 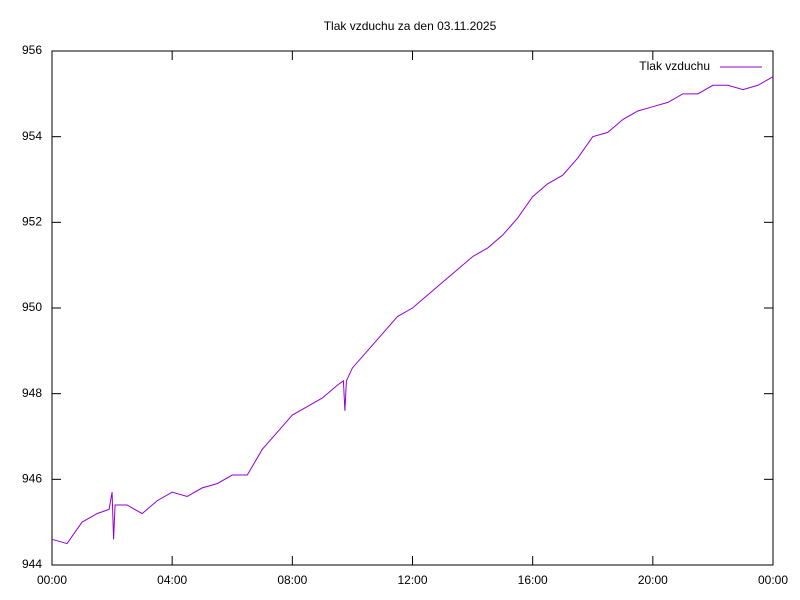 I want to click on x-tick-label: 16:00, so click(x=533, y=580).